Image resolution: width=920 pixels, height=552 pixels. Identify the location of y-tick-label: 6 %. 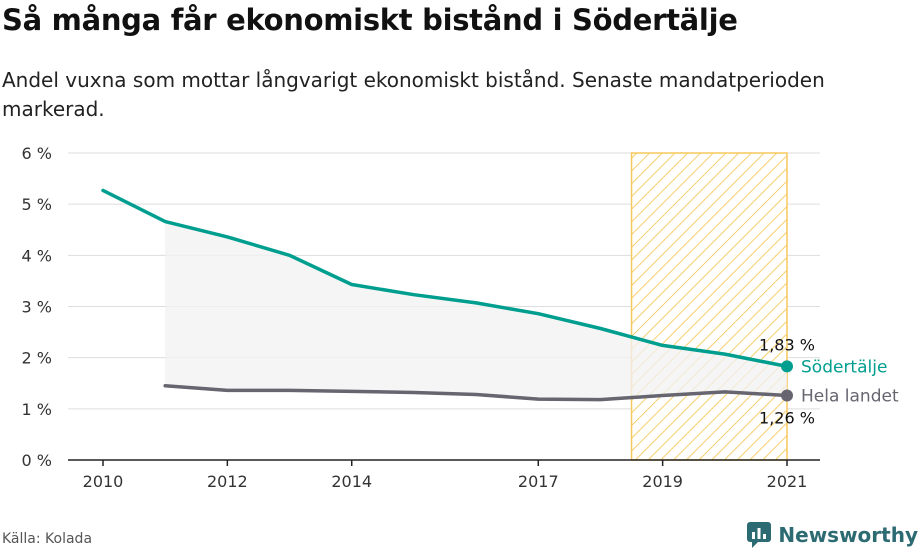
(37, 153).